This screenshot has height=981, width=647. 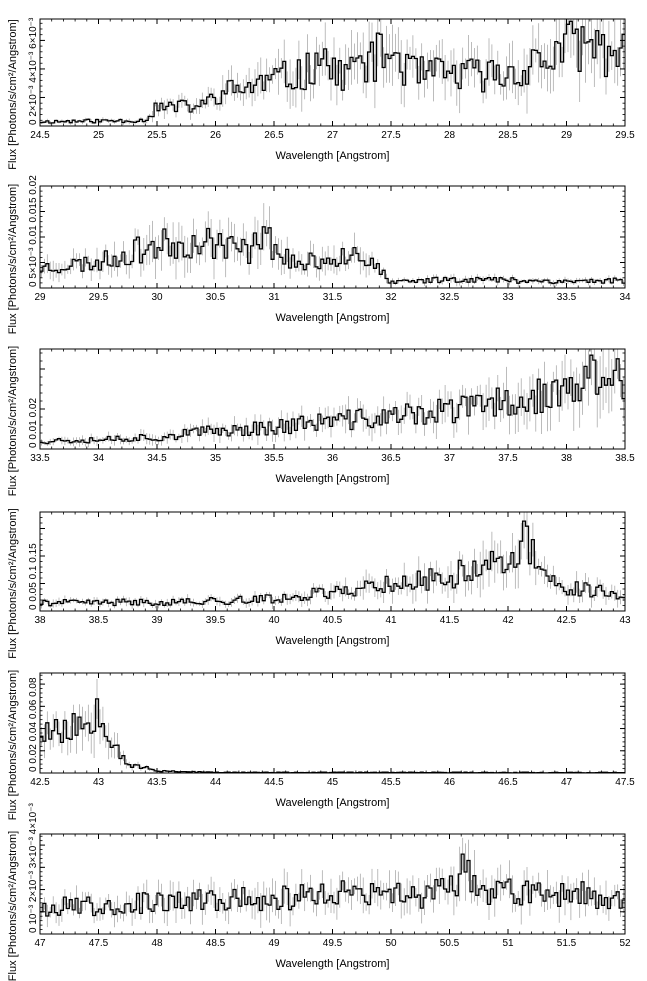 What do you see at coordinates (33, 576) in the screenshot?
I see `panel-4-ytick-labels: 0 0.05 0.1 0.15` at bounding box center [33, 576].